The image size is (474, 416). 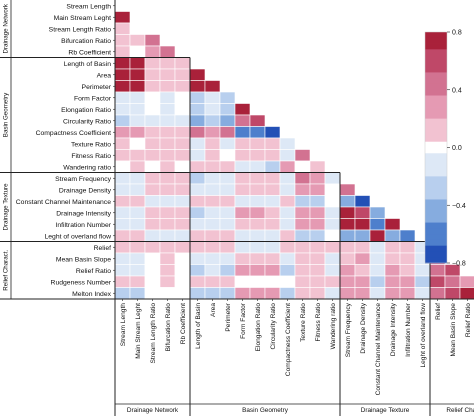 I want to click on row-label: Rudgeness Number, so click(x=81, y=282).